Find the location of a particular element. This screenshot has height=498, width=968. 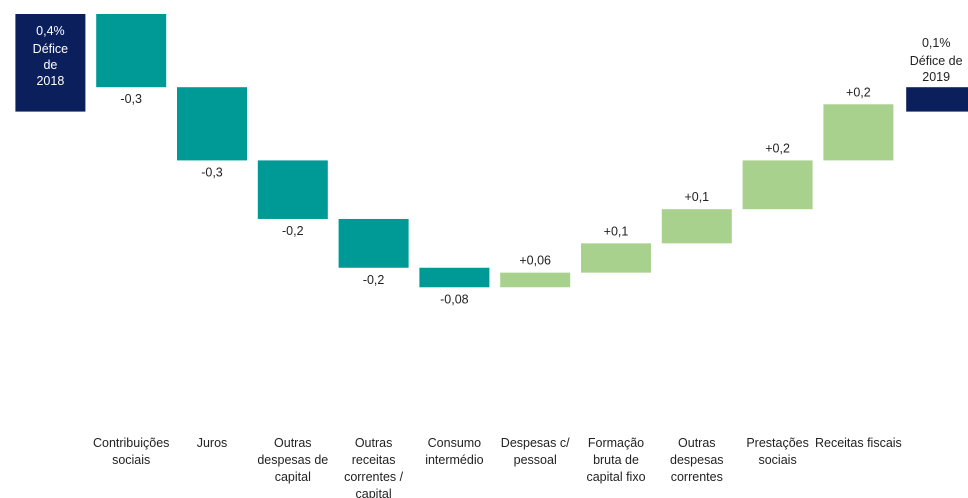

start-label-line: Défice is located at coordinates (50, 49).